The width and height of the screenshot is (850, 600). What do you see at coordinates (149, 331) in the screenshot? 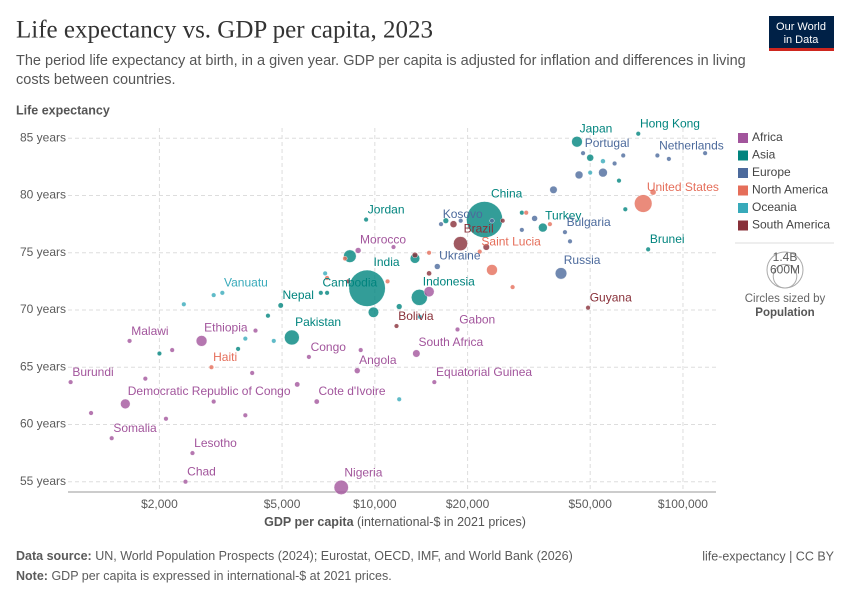
I see `point-label: Malawi` at bounding box center [149, 331].